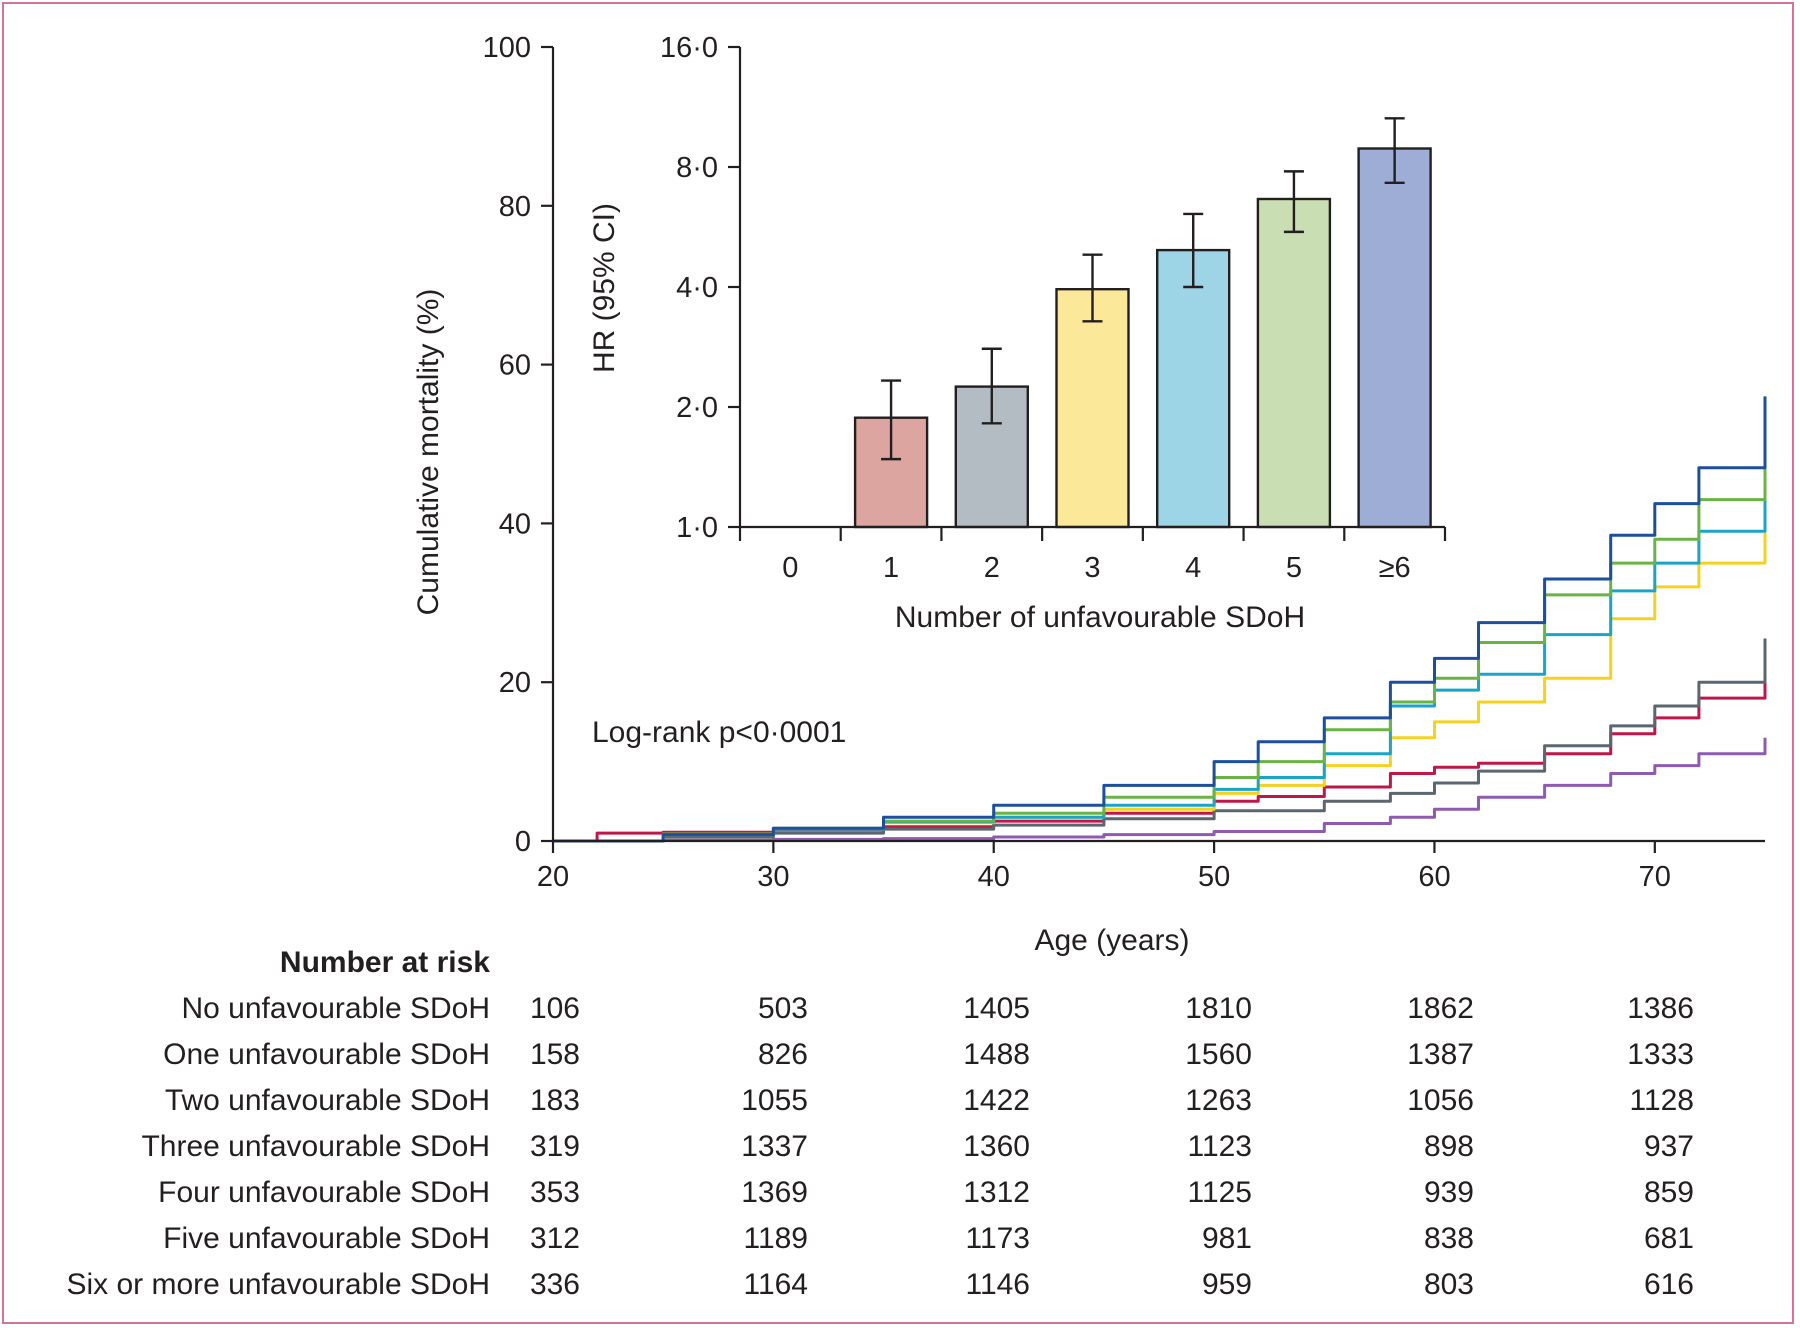  What do you see at coordinates (774, 1192) in the screenshot?
I see `risk-cell-age-30: 1369` at bounding box center [774, 1192].